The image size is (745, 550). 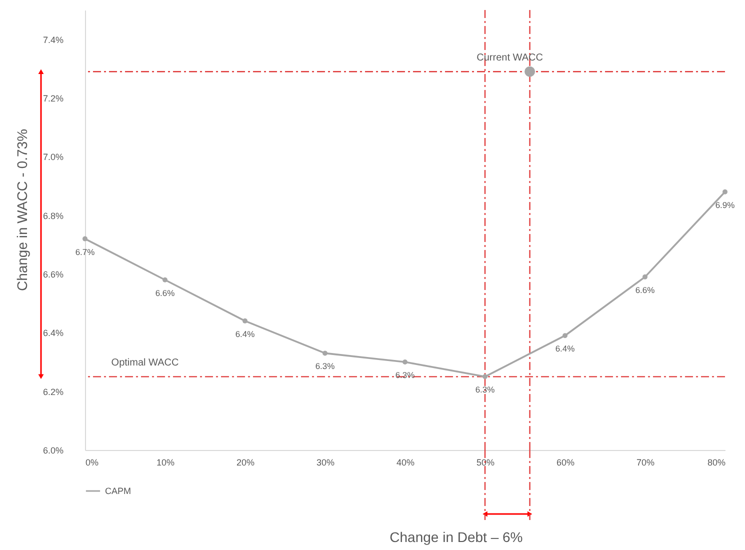 What do you see at coordinates (456, 537) in the screenshot?
I see `text: Change in Debt – 6%` at bounding box center [456, 537].